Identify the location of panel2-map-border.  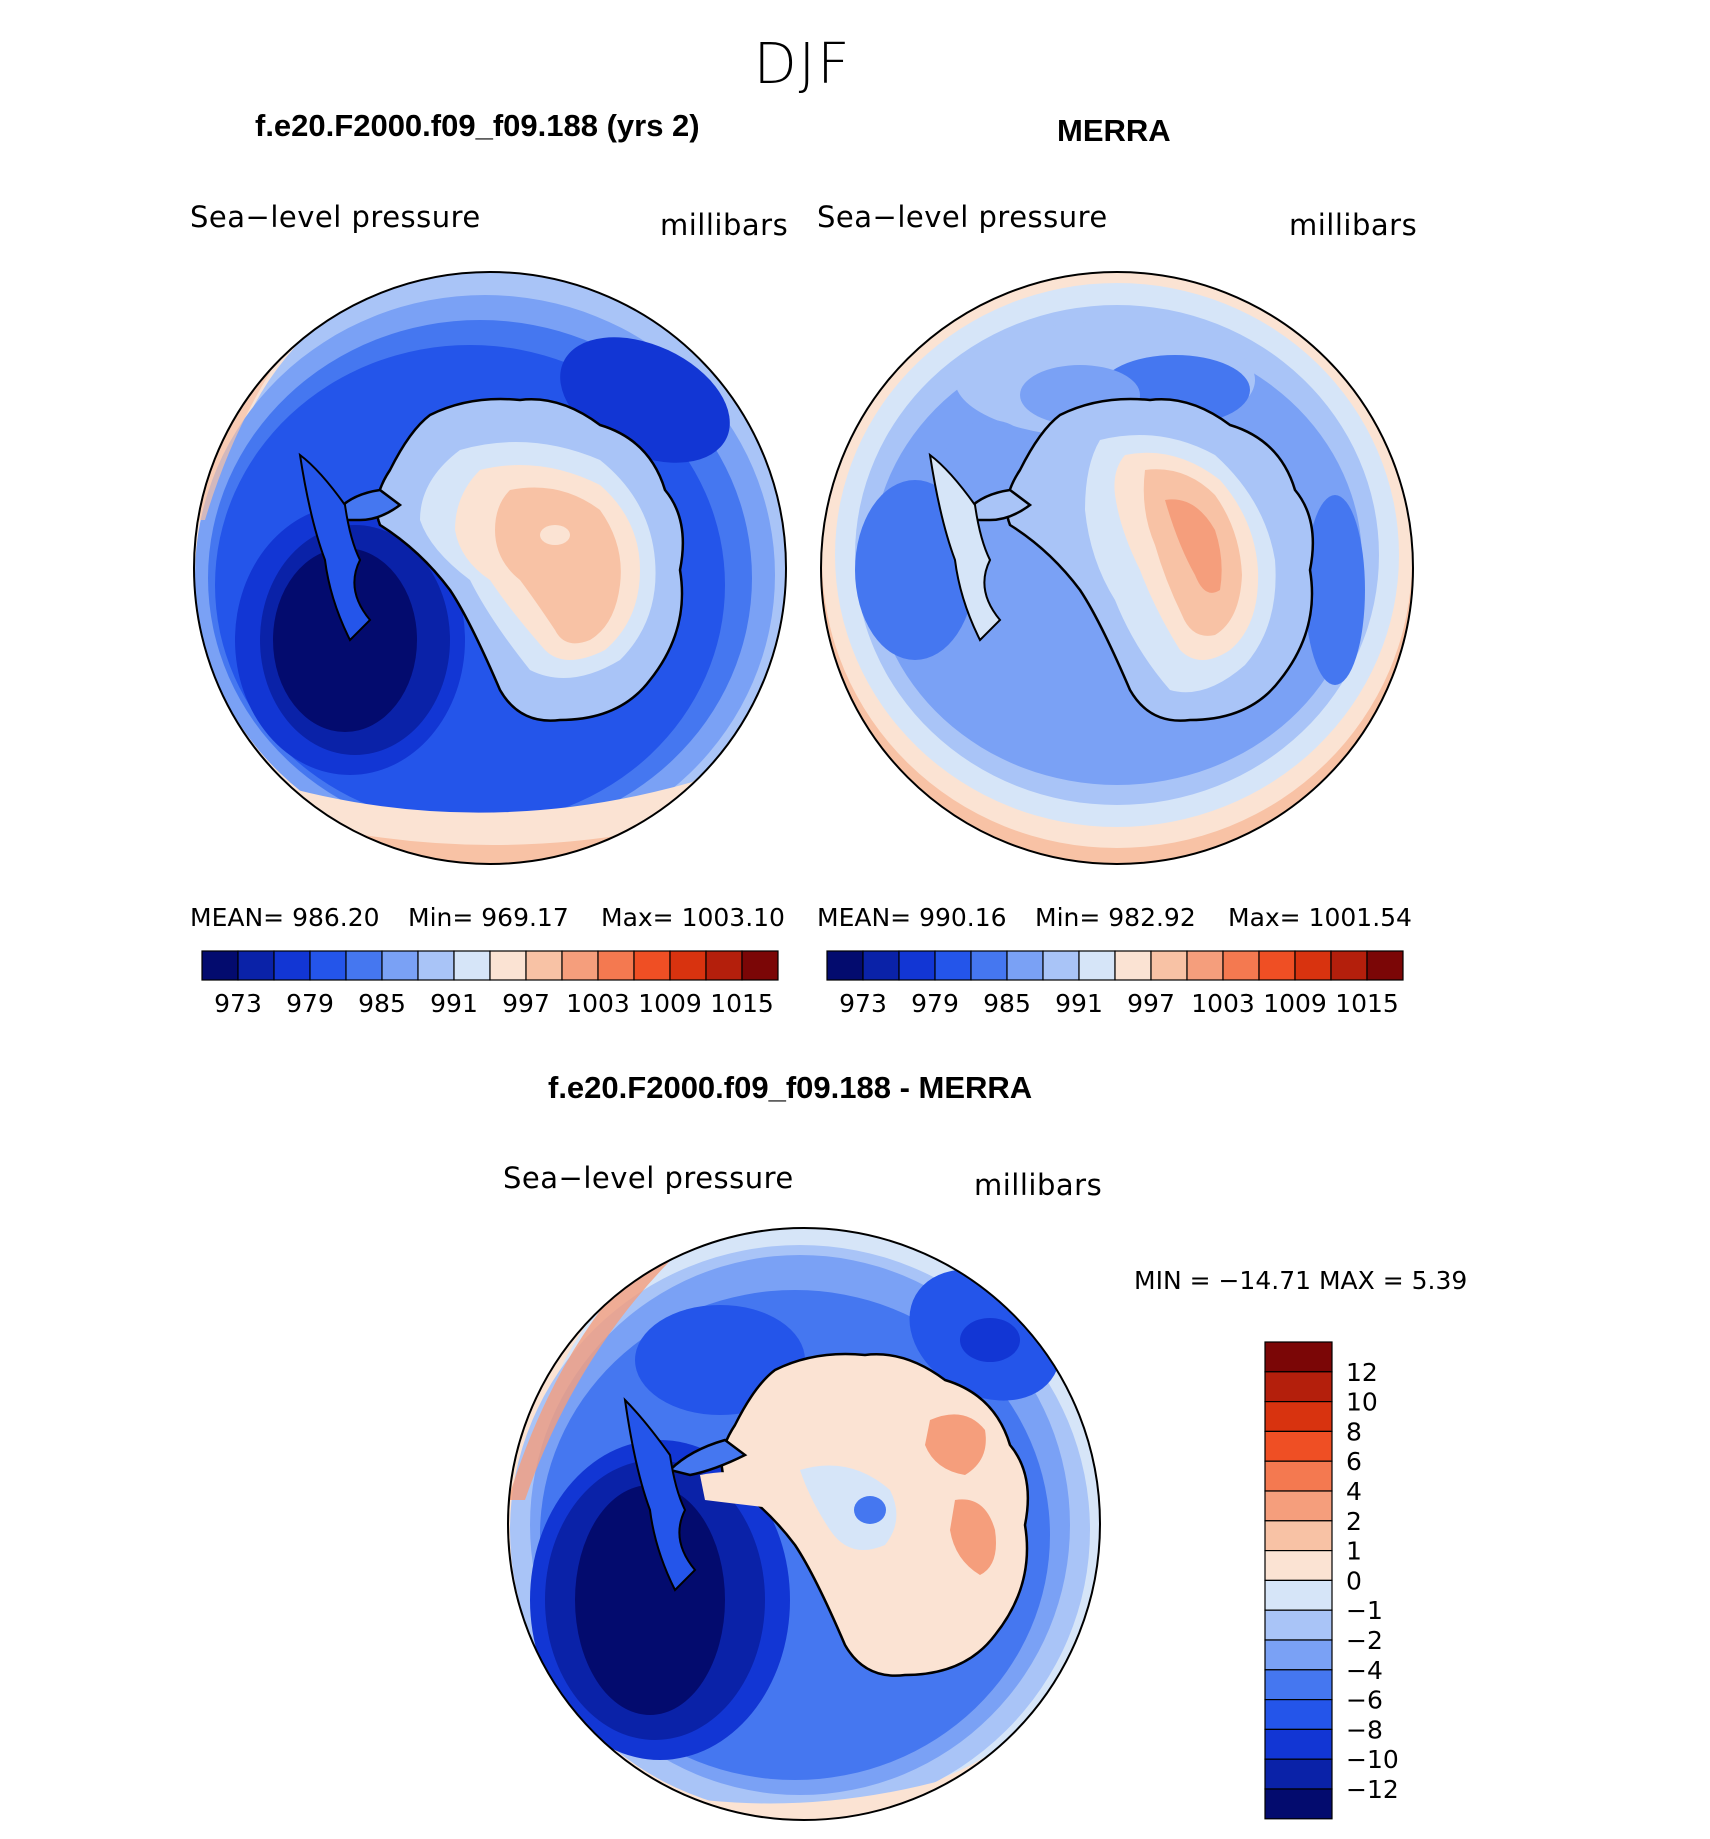
(1117, 568).